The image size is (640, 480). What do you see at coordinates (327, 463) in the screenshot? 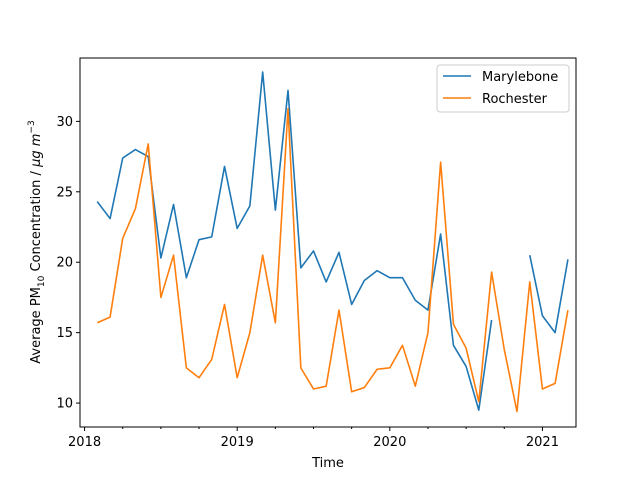
I see `x-axis-label: Time` at bounding box center [327, 463].